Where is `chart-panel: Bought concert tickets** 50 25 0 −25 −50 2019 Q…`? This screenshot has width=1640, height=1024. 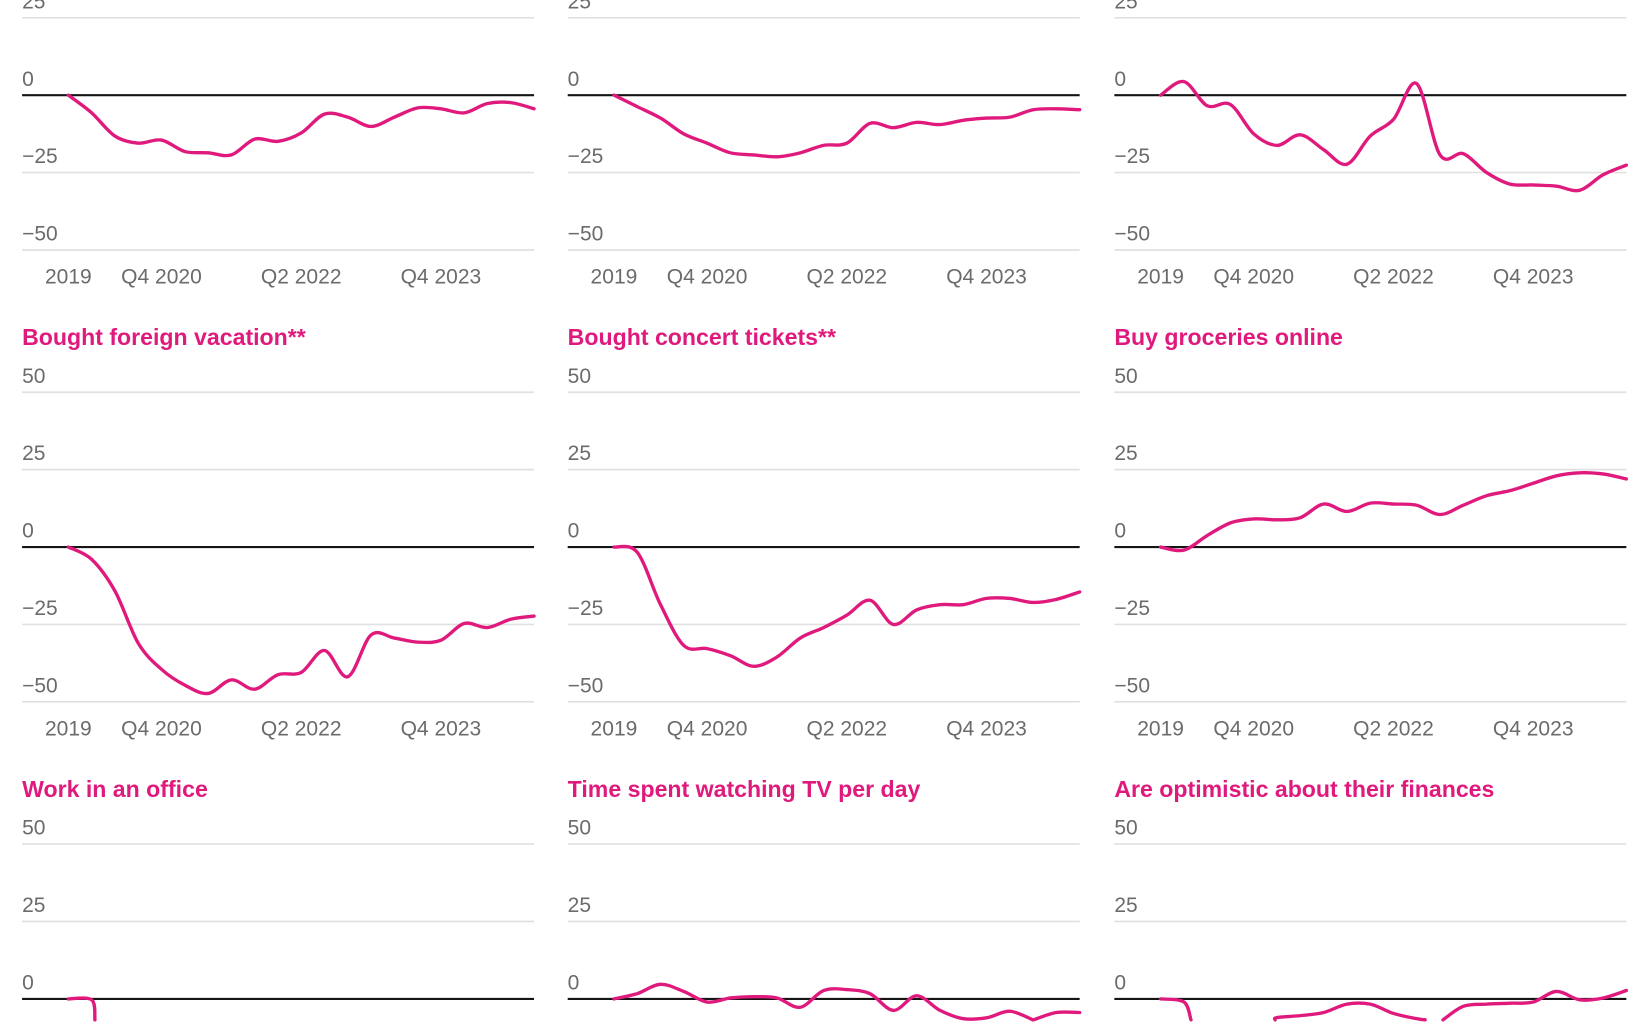 chart-panel: Bought concert tickets** 50 25 0 −25 −50 2019 Q… is located at coordinates (824, 532).